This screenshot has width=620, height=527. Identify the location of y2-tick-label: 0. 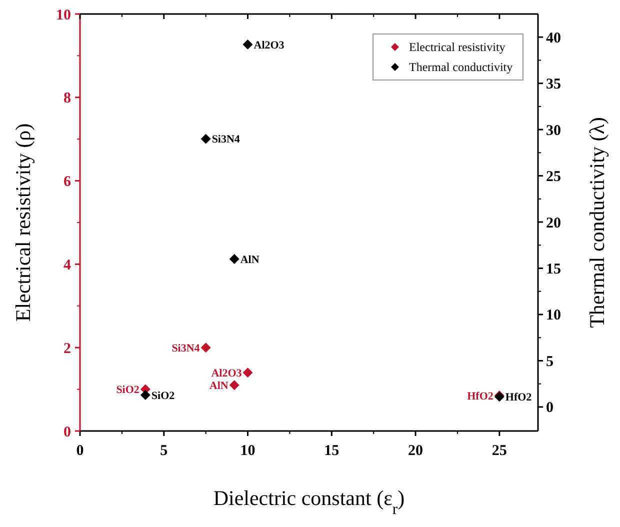
(550, 408).